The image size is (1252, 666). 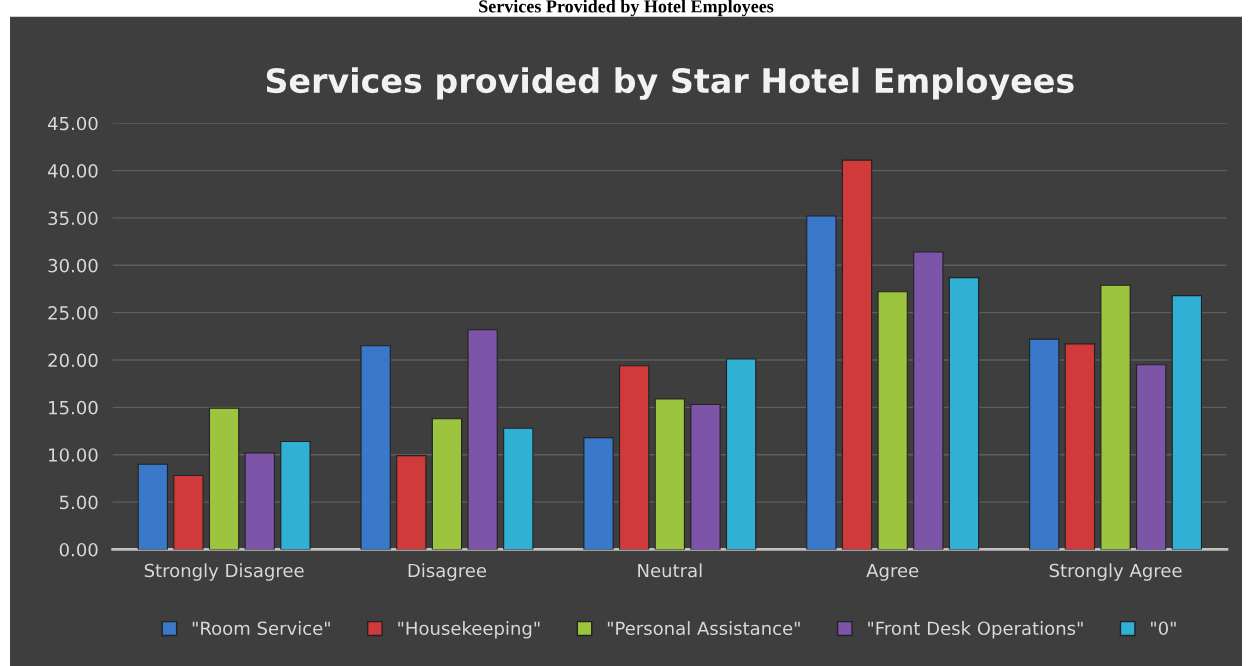 I want to click on x-tick-label: Disagree, so click(x=447, y=572).